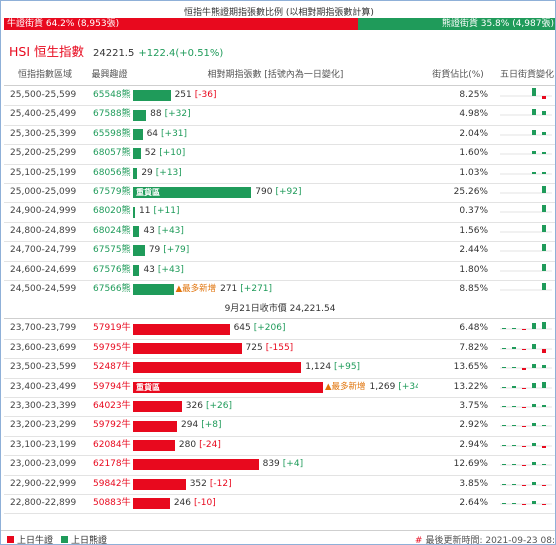 The image size is (556, 545). Describe the element at coordinates (43, 367) in the screenshot. I see `range-cell: 23,500-23,599` at that location.